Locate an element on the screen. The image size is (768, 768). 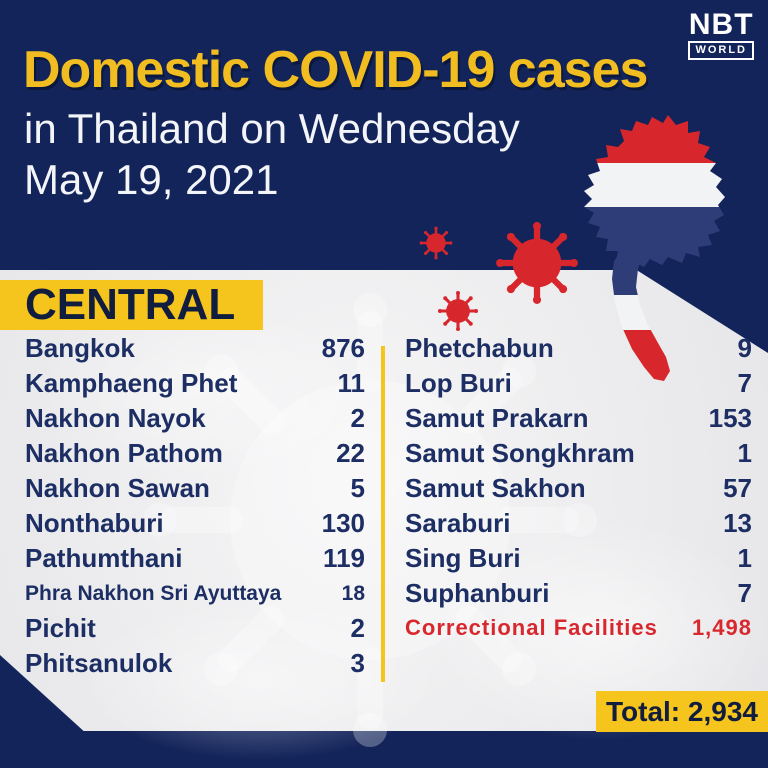
province-row: Nonthaburi 130 is located at coordinates (195, 523).